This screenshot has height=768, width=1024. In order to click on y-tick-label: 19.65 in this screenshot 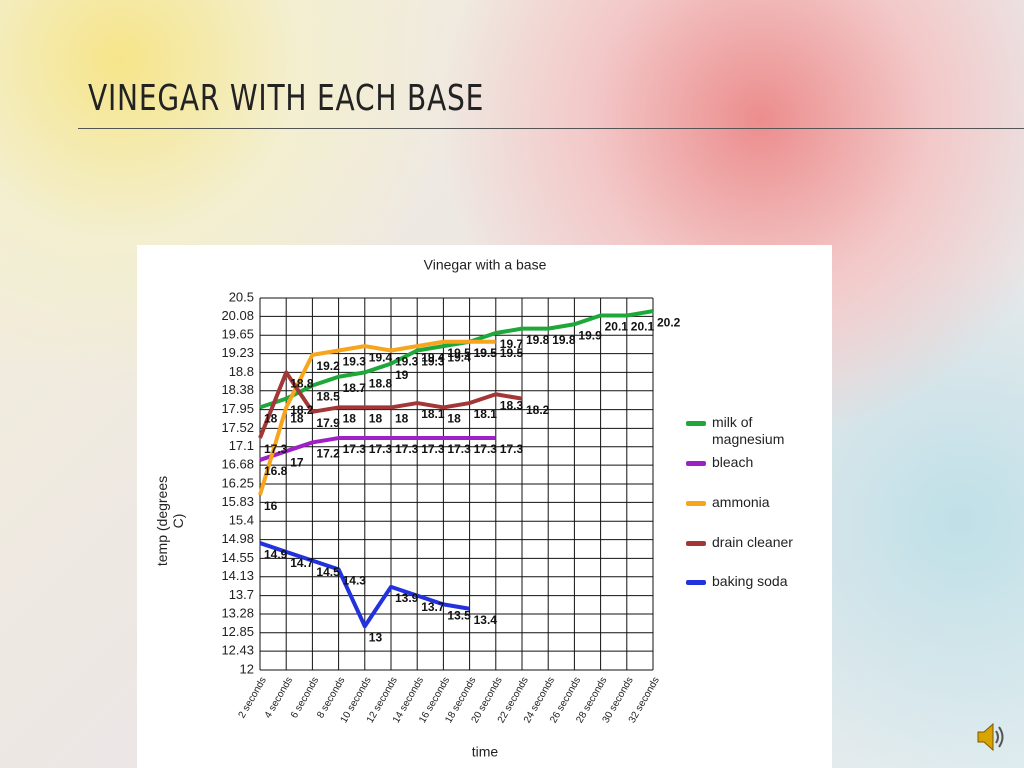, I will do `click(237, 334)`.